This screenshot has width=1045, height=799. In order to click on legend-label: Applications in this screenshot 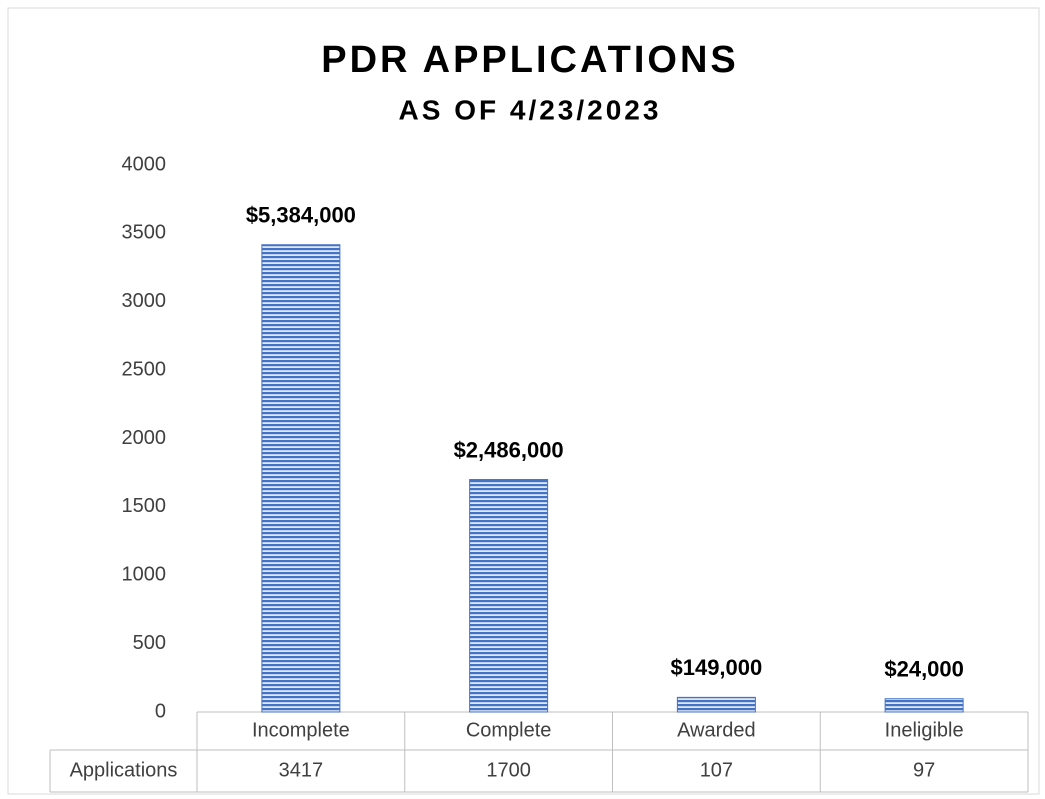, I will do `click(124, 770)`.